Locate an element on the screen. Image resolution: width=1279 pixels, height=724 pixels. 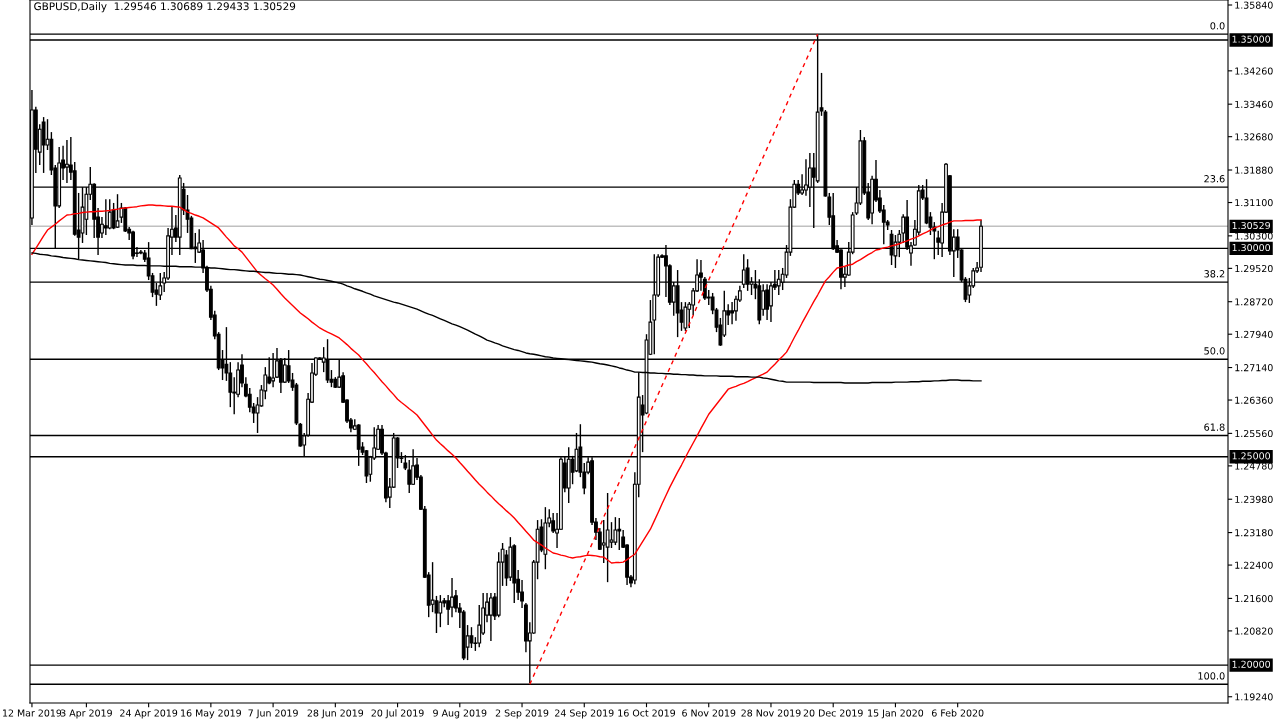
y-tick-label: 1.26360 is located at coordinates (1254, 400).